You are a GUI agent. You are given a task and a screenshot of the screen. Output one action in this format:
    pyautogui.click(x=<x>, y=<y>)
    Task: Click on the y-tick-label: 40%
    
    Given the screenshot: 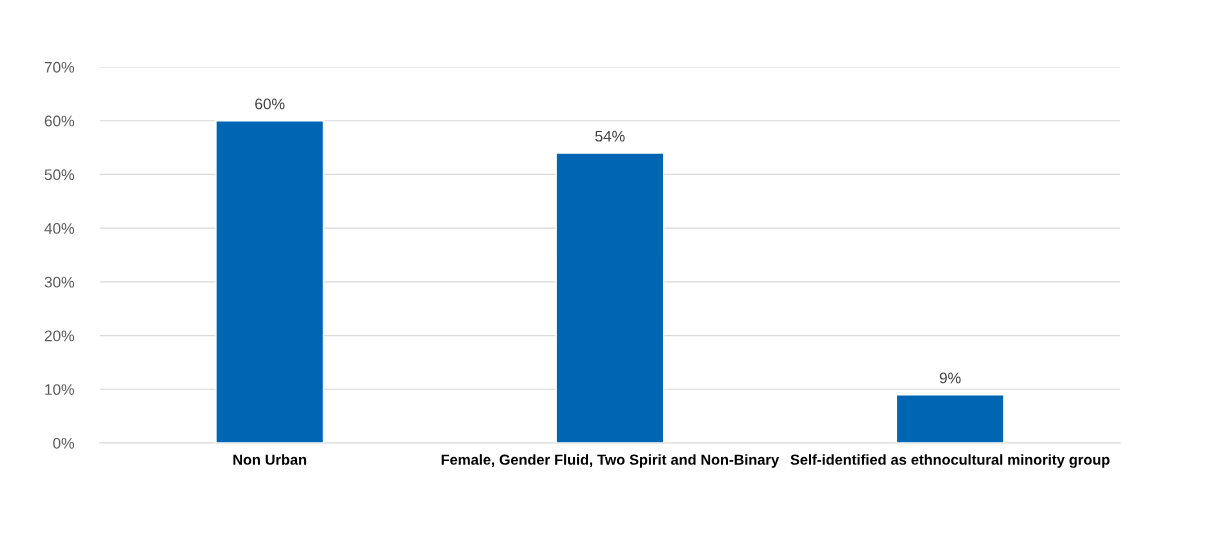 What is the action you would take?
    pyautogui.click(x=59, y=228)
    